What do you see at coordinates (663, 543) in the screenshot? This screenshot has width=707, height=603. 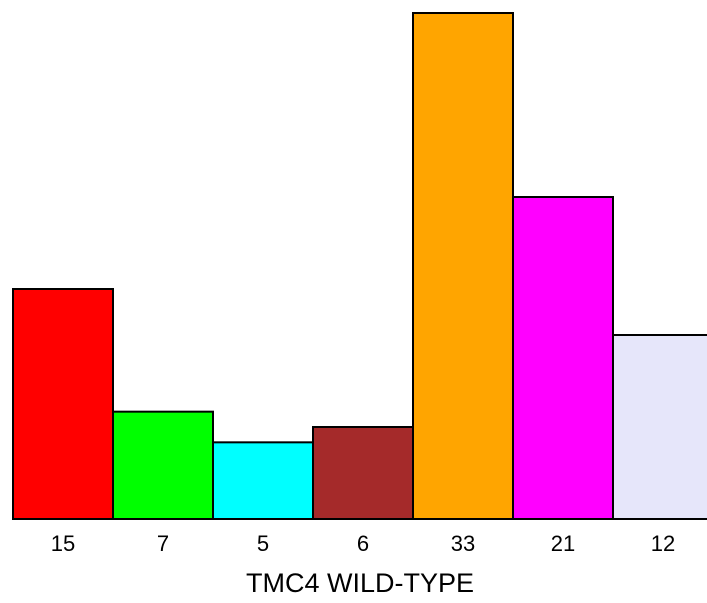 I see `category-label-12: 12` at bounding box center [663, 543].